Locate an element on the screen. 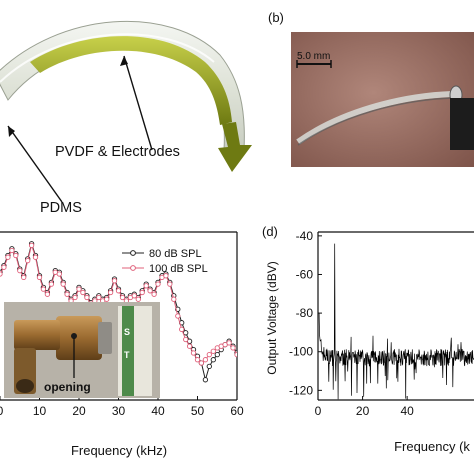 The image size is (474, 474). panel-c-xtick-label: 30 is located at coordinates (119, 411).